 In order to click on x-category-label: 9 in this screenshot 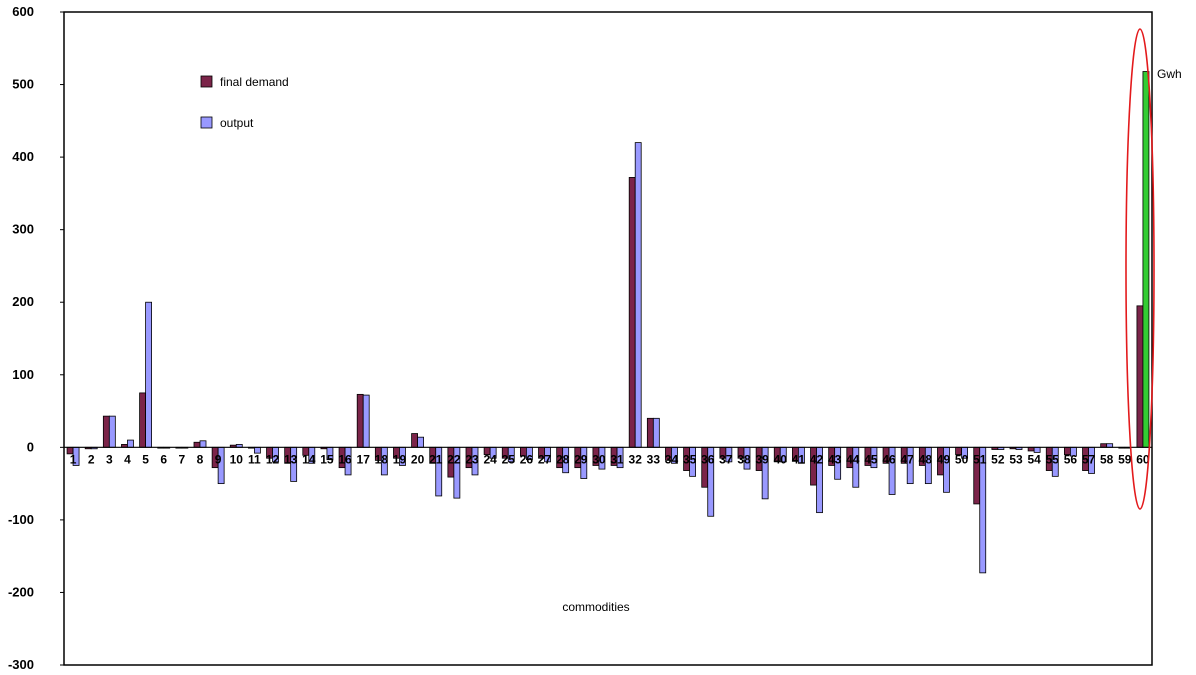, I will do `click(218, 459)`.